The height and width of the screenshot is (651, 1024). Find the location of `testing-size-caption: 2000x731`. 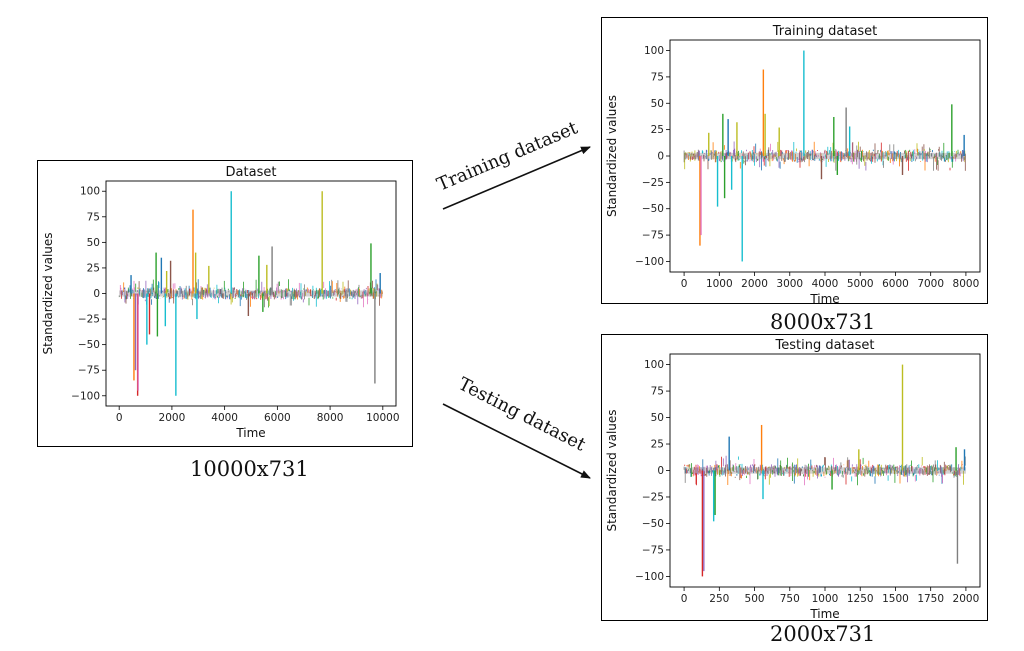

testing-size-caption: 2000x731 is located at coordinates (823, 634).